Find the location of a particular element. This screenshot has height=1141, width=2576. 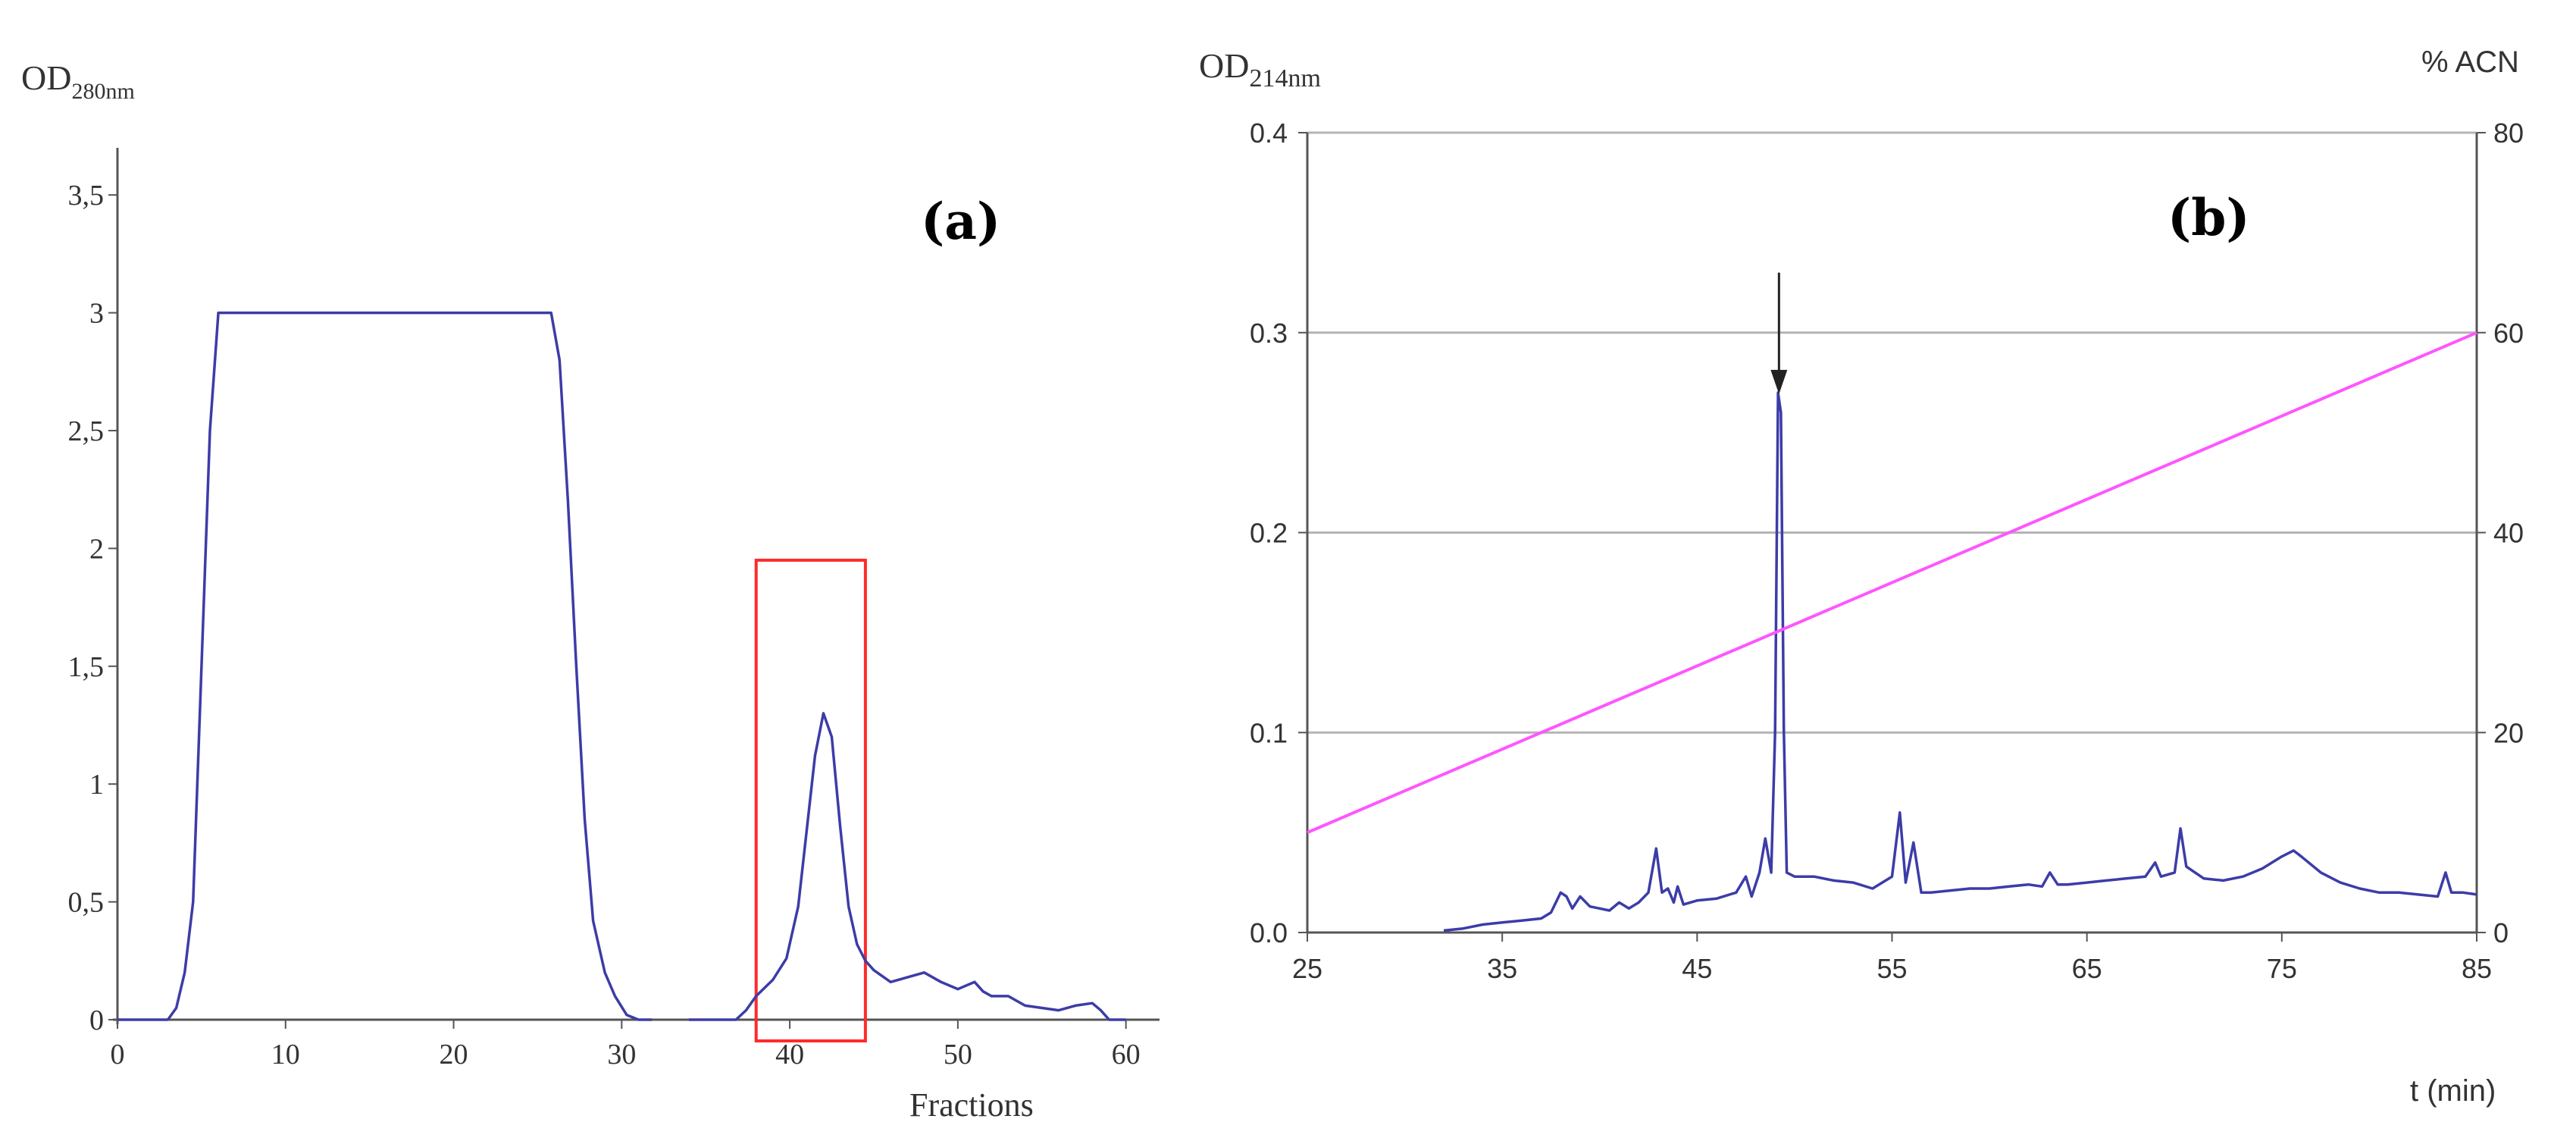

panel-b-ylabel-sub: 214nm is located at coordinates (1284, 78).